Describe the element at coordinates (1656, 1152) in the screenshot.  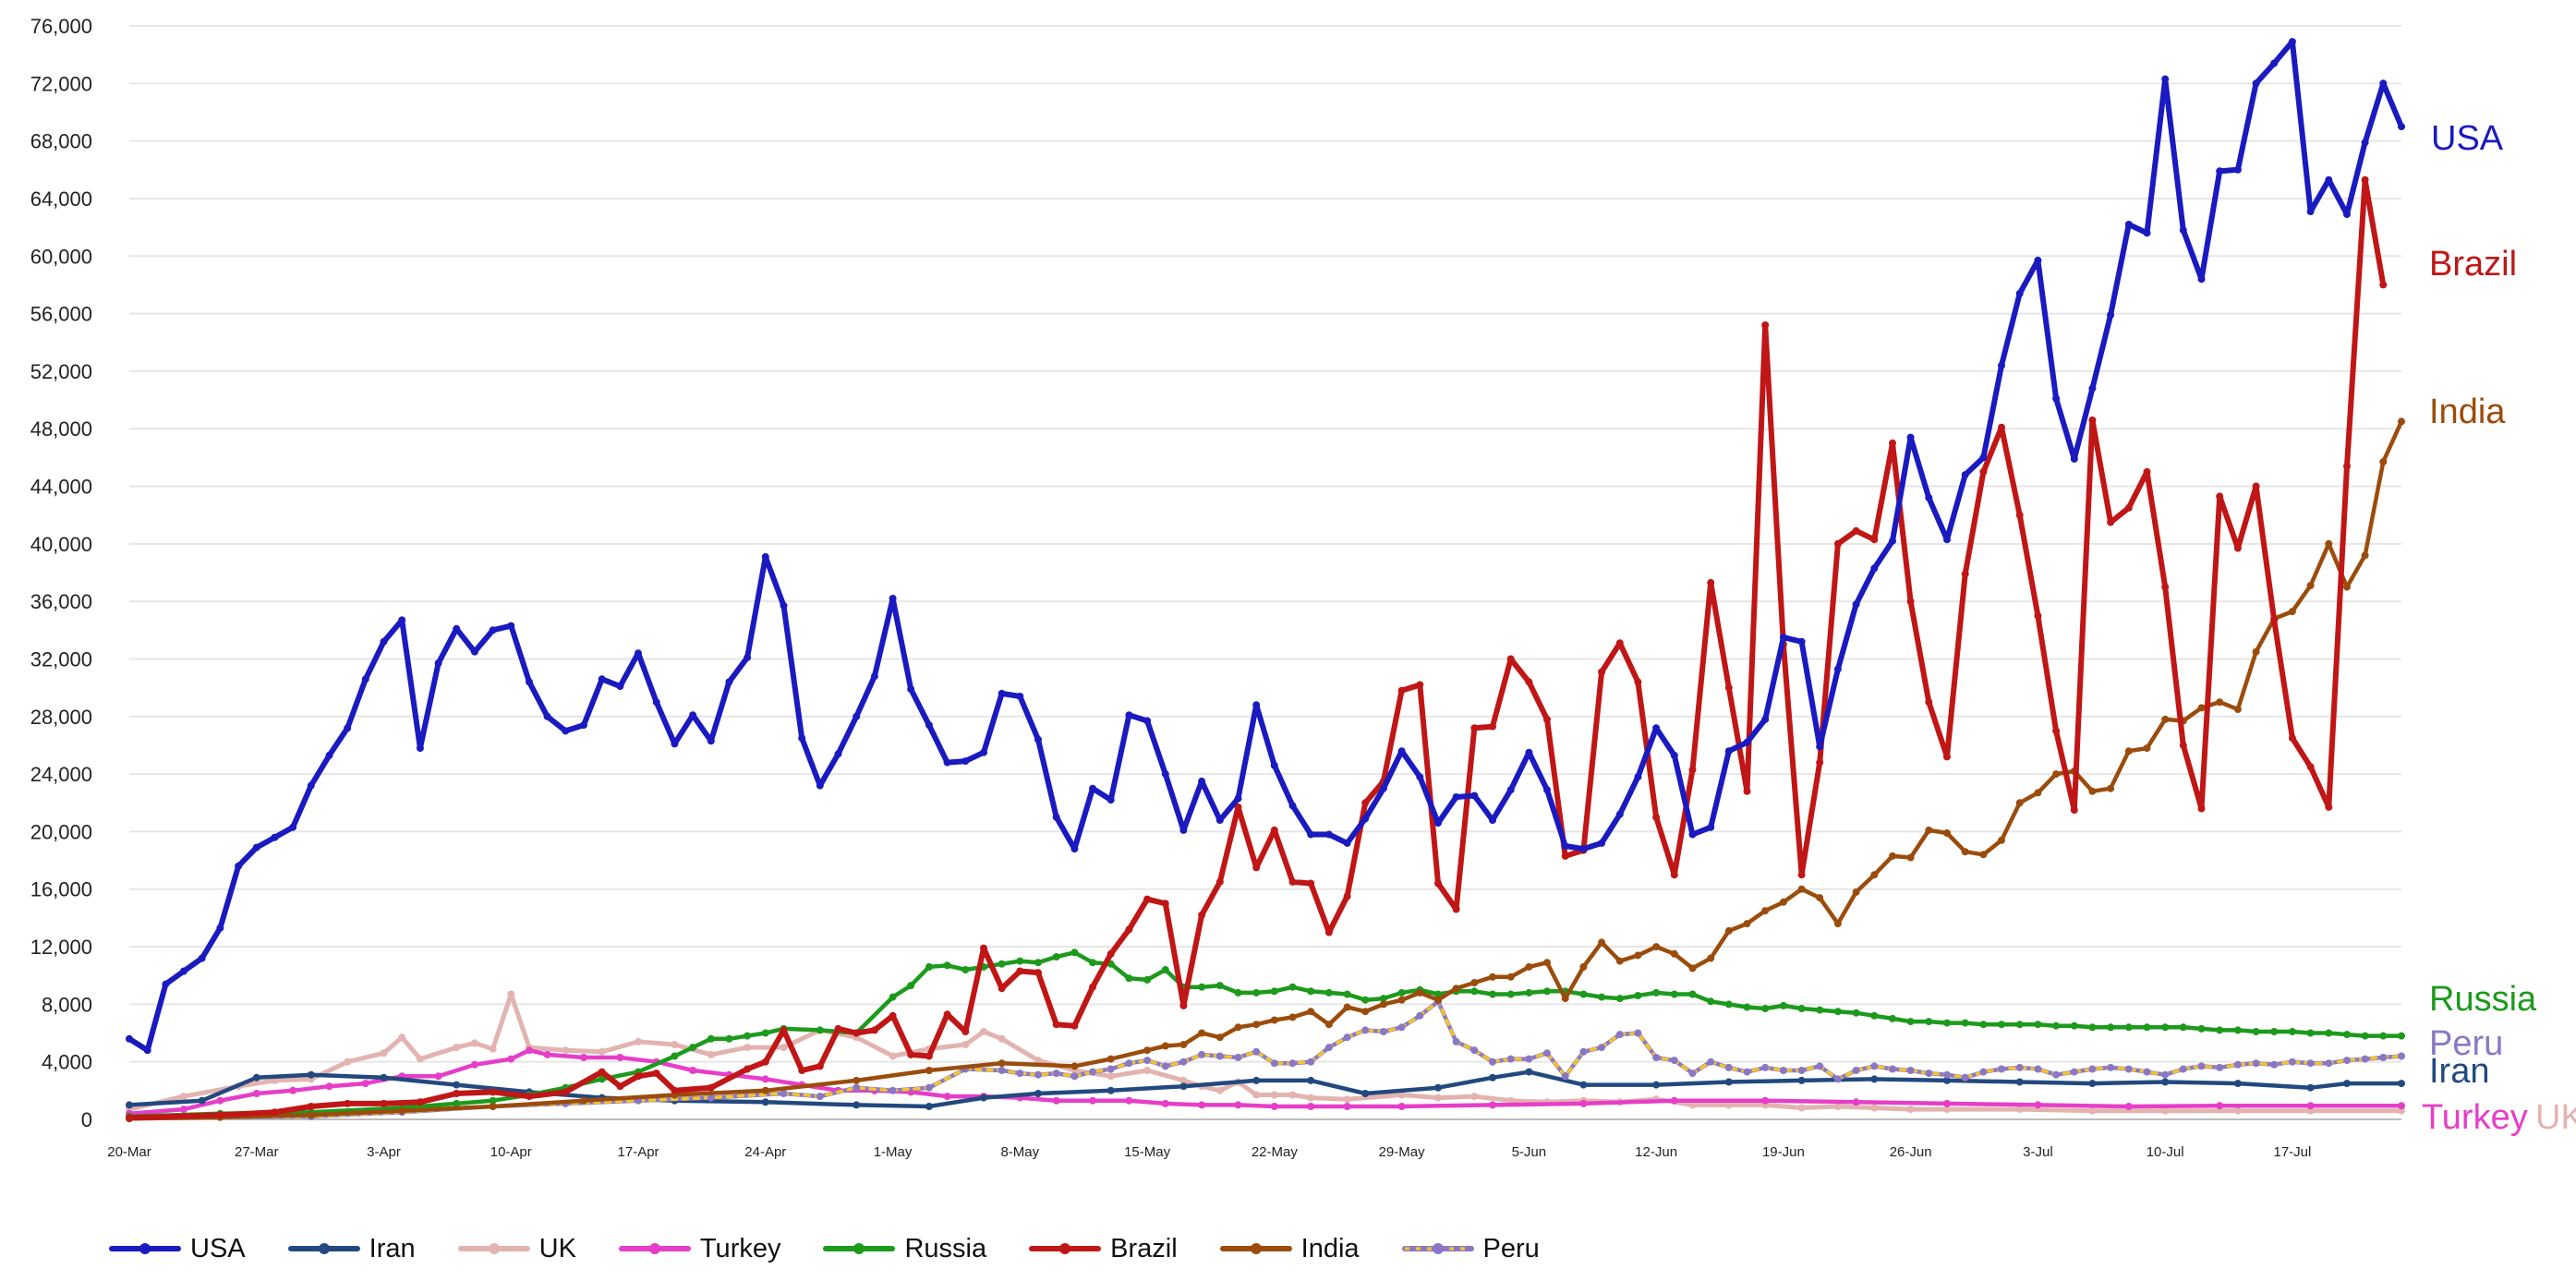
I see `x-tick-label: 12-Jun` at that location.